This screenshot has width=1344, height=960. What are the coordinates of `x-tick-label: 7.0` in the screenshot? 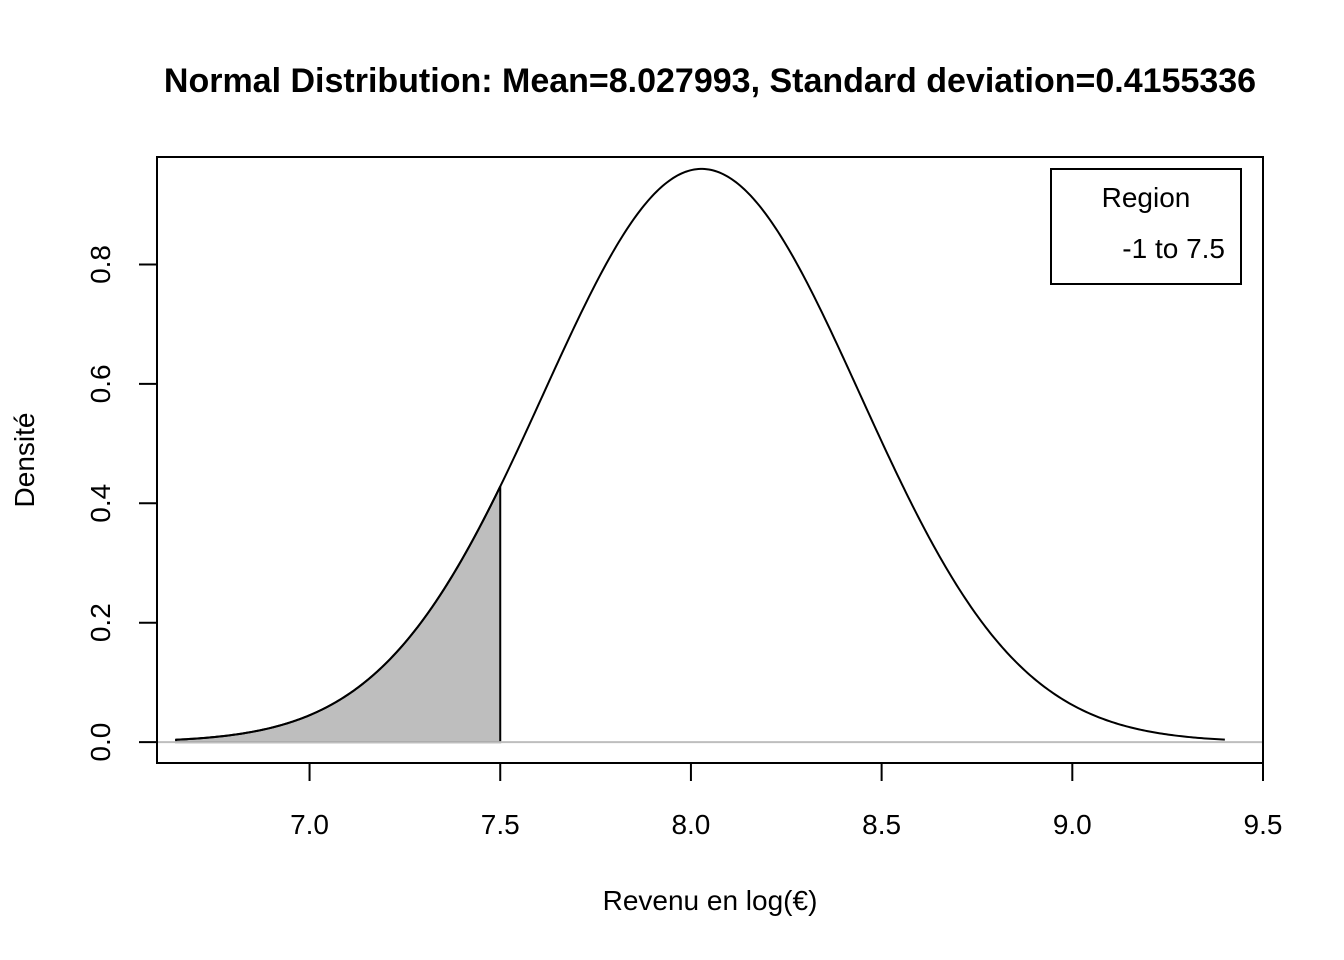 It's located at (309, 824).